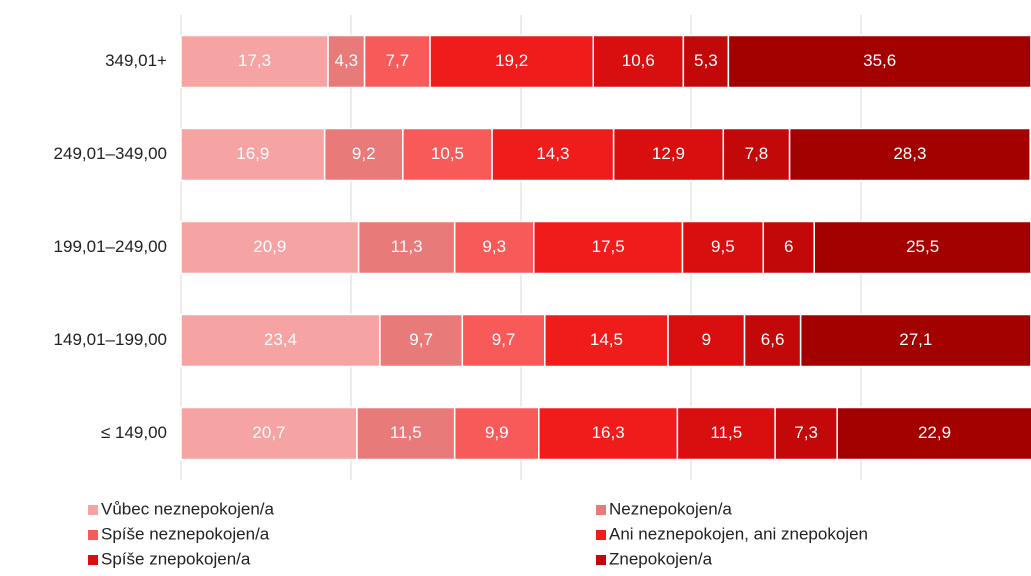  I want to click on data-label: 6, so click(788, 246).